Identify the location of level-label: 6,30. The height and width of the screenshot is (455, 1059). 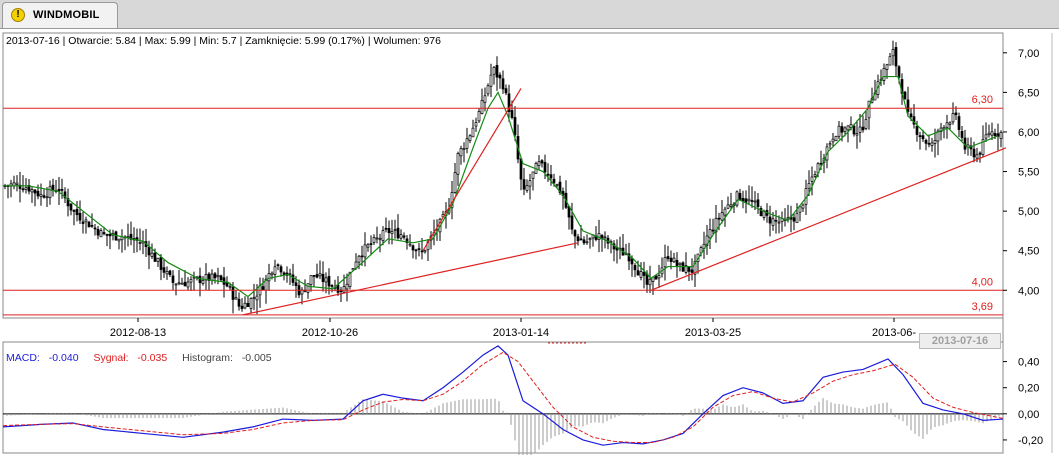
(982, 100).